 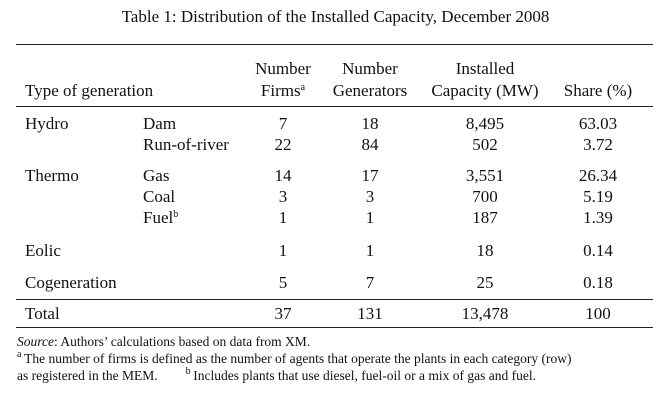 What do you see at coordinates (52, 175) in the screenshot?
I see `group-label: Thermo` at bounding box center [52, 175].